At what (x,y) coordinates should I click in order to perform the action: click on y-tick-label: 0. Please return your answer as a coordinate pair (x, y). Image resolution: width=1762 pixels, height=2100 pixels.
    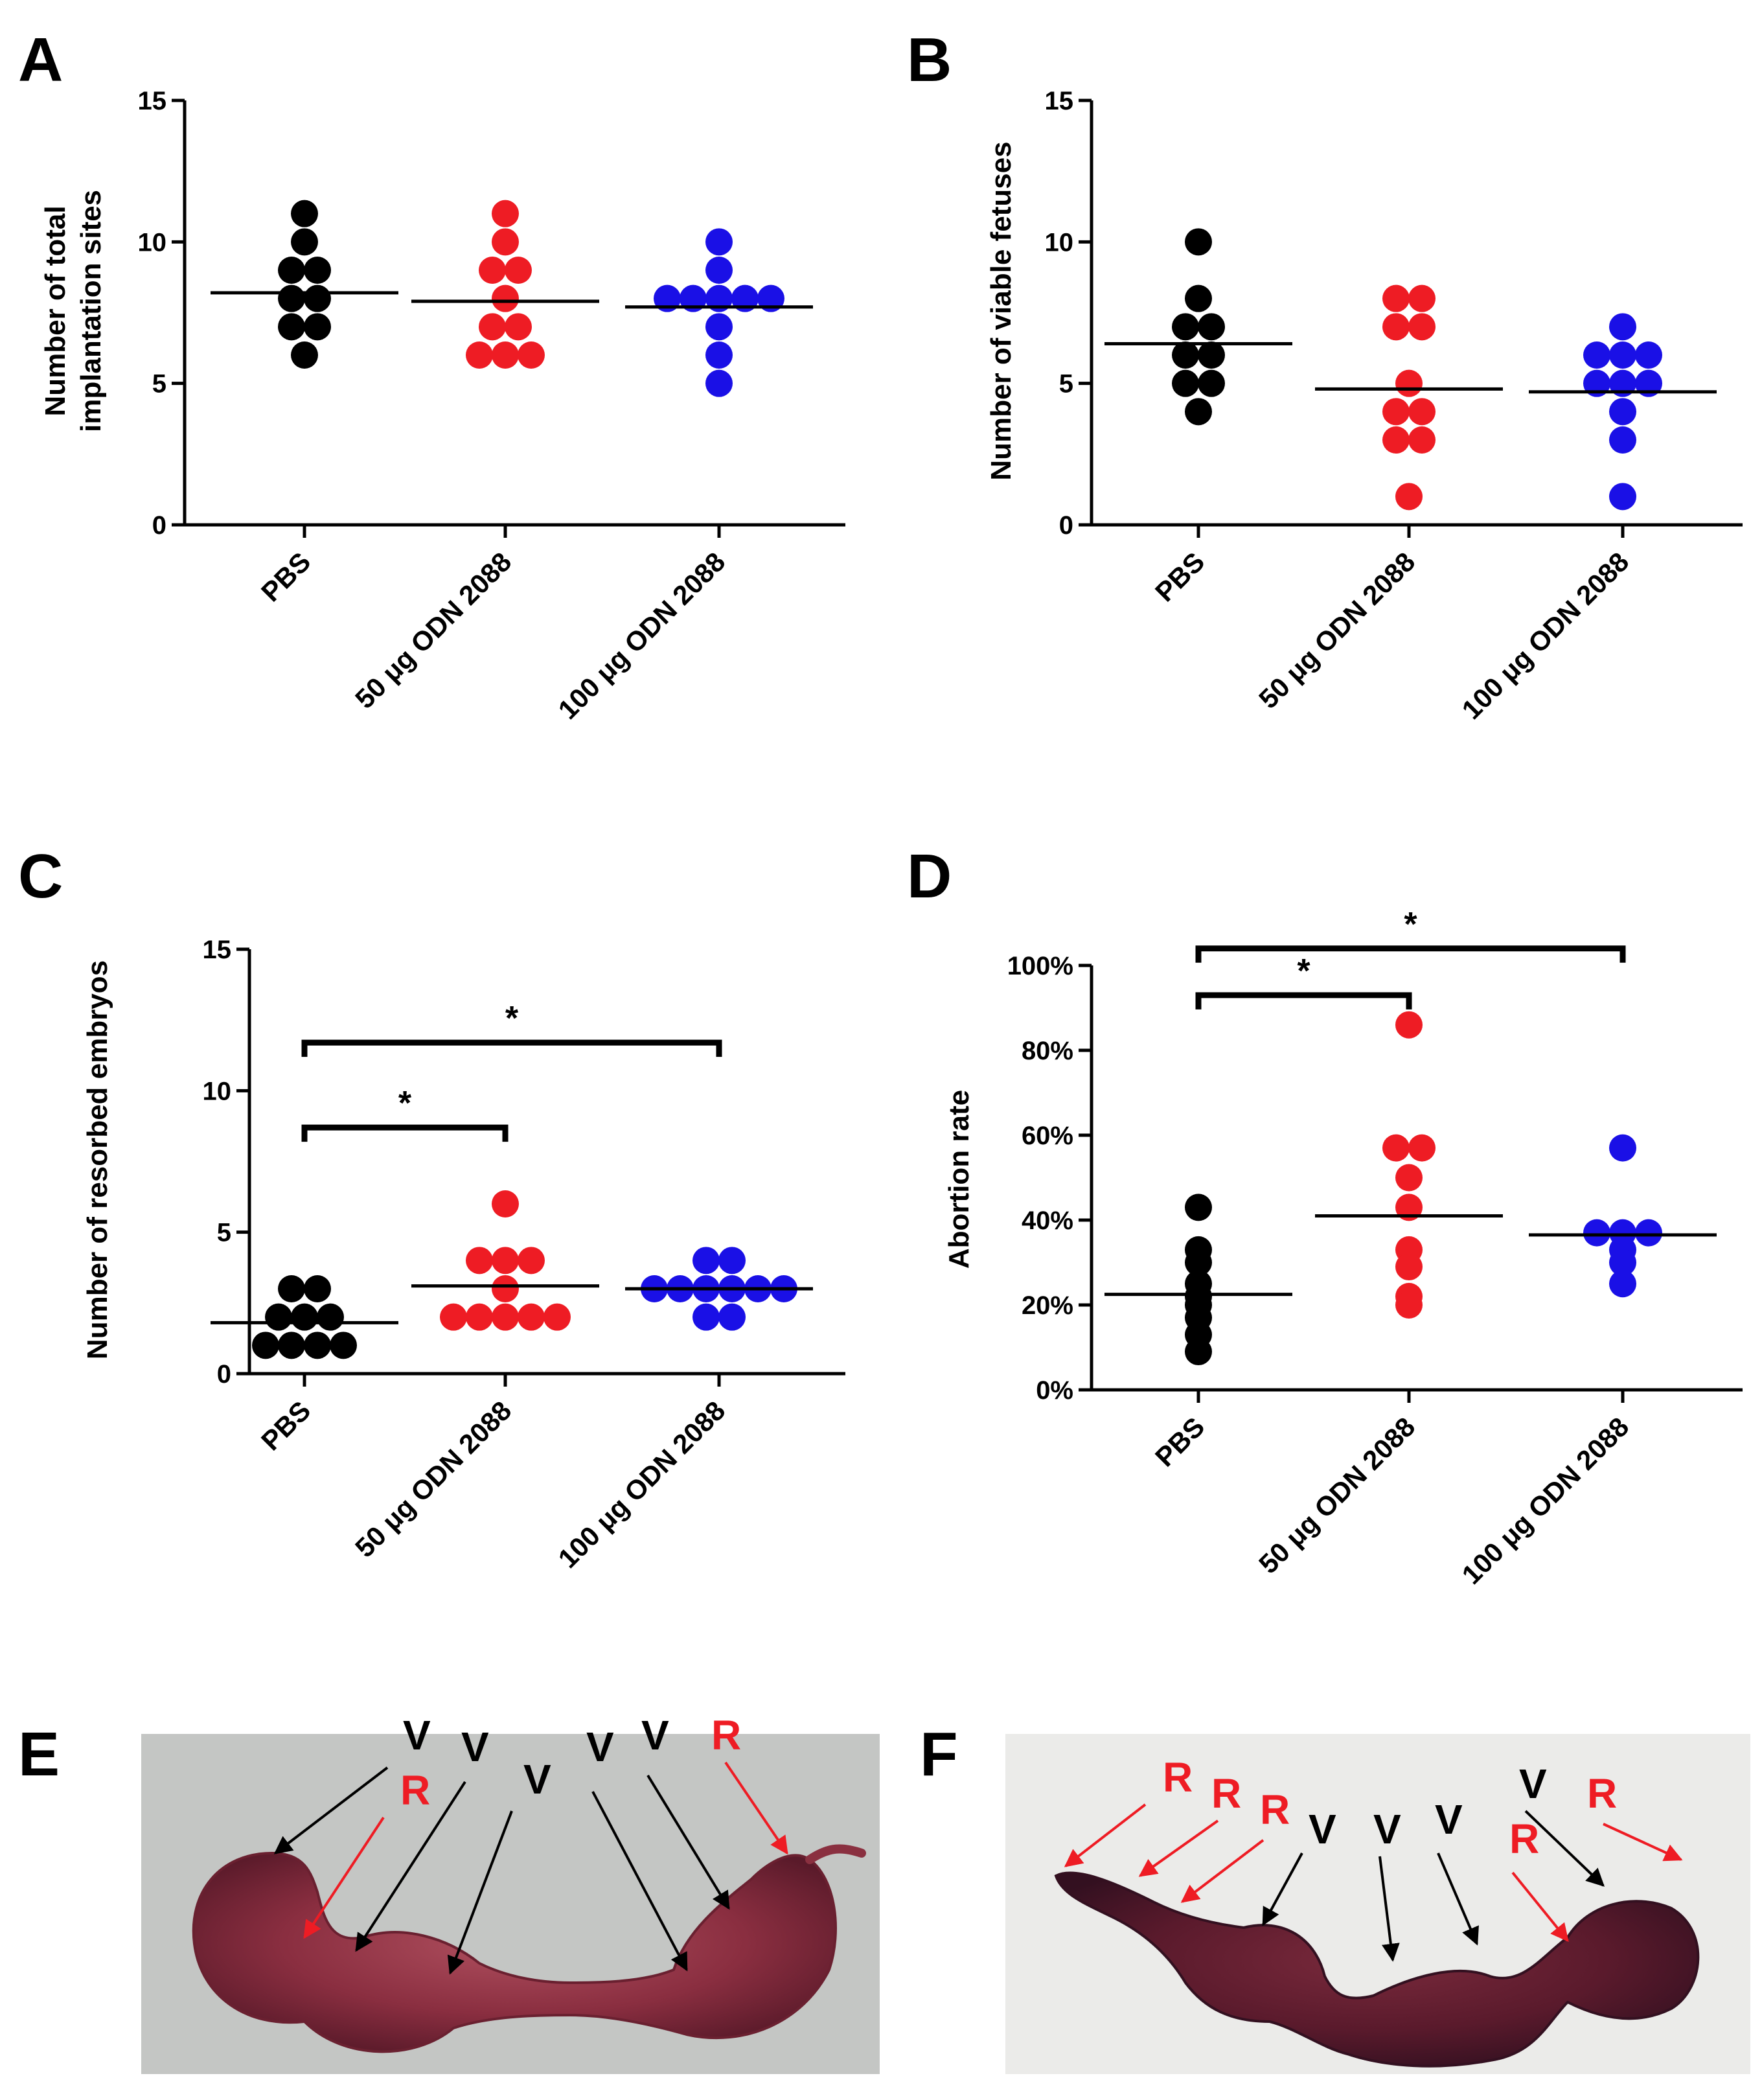
    Looking at the image, I should click on (224, 1374).